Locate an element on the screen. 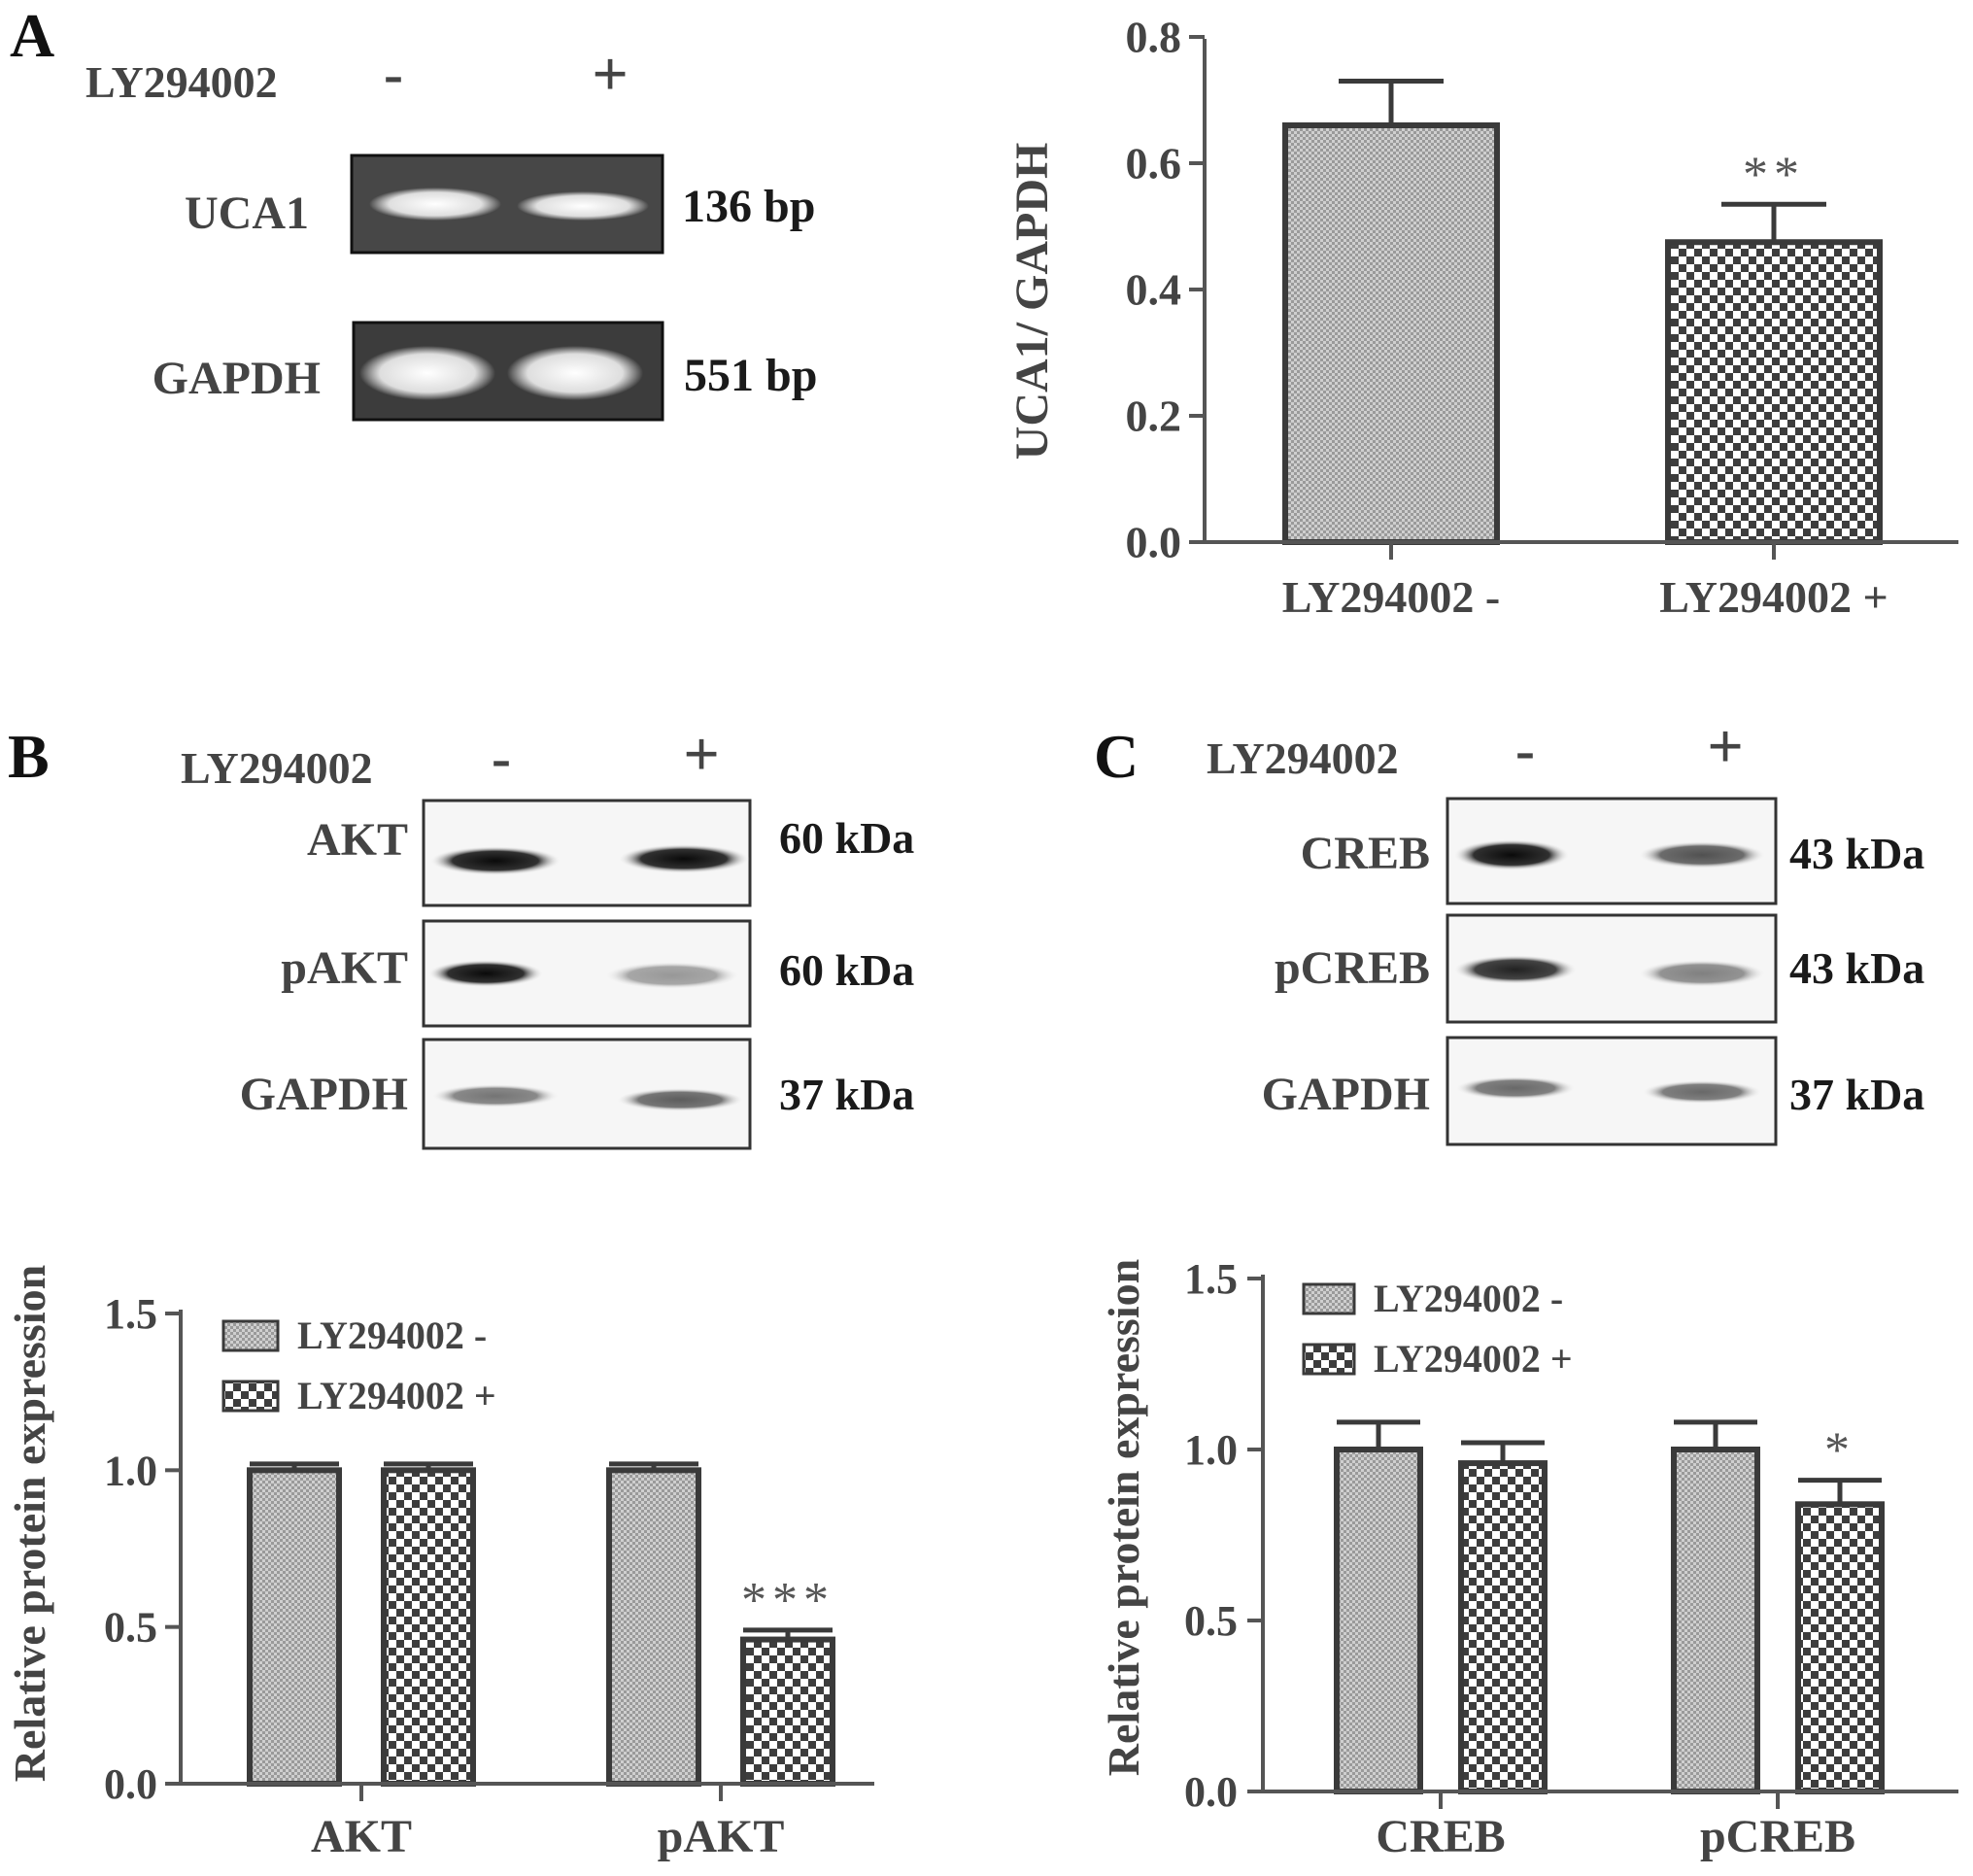  bars: *** is located at coordinates (541, 1624).